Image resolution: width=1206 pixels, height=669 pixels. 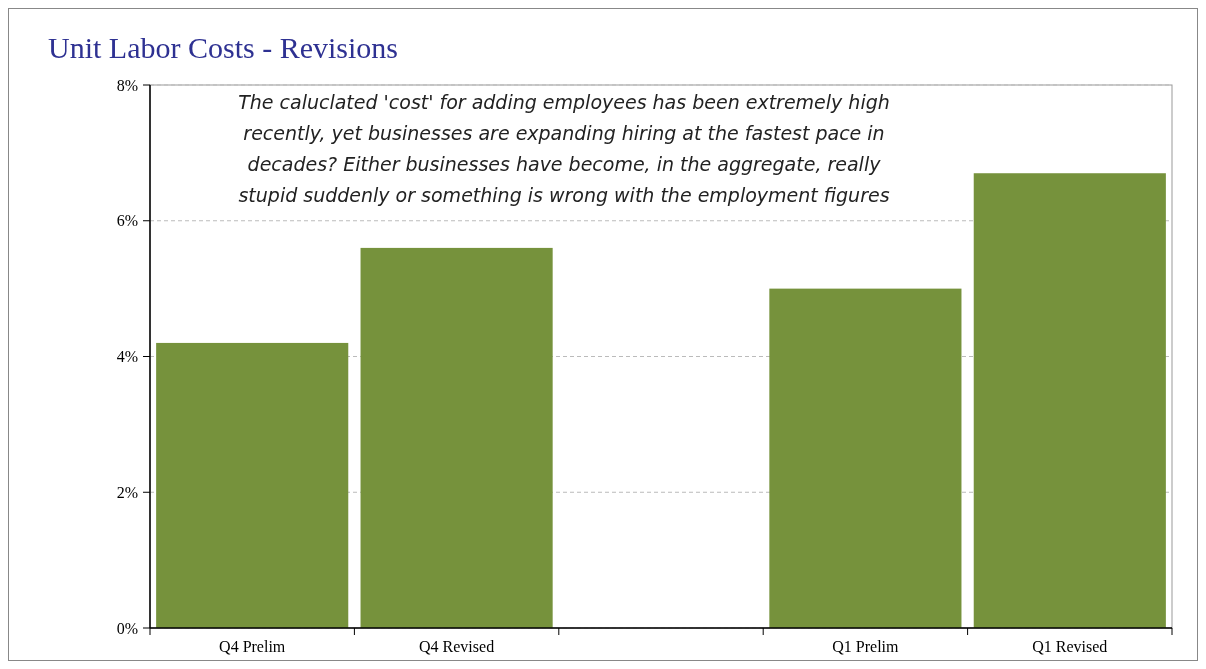 I want to click on y-tick-label: 0%, so click(x=127, y=628).